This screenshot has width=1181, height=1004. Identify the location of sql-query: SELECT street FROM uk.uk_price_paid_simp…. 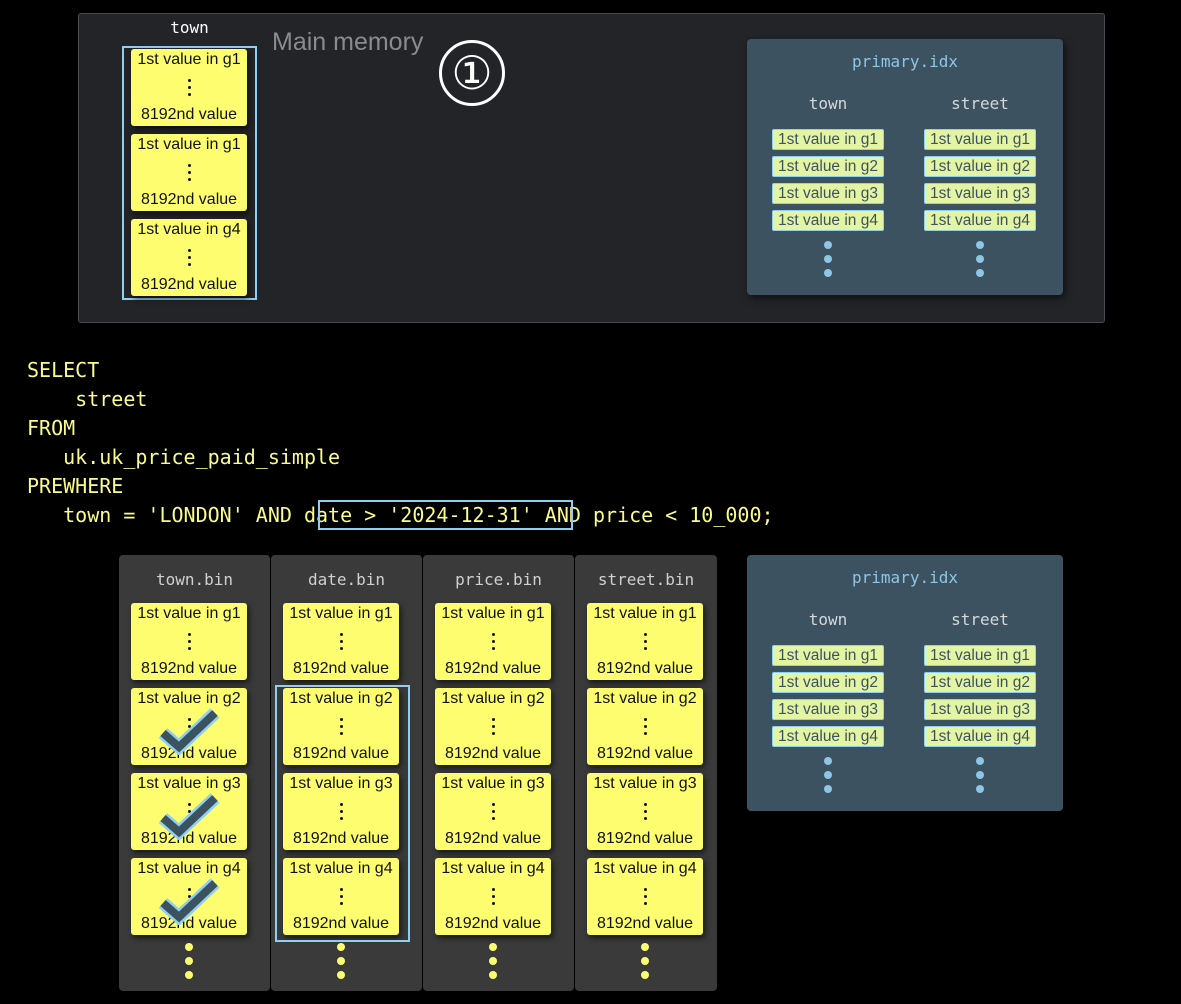
(400, 443).